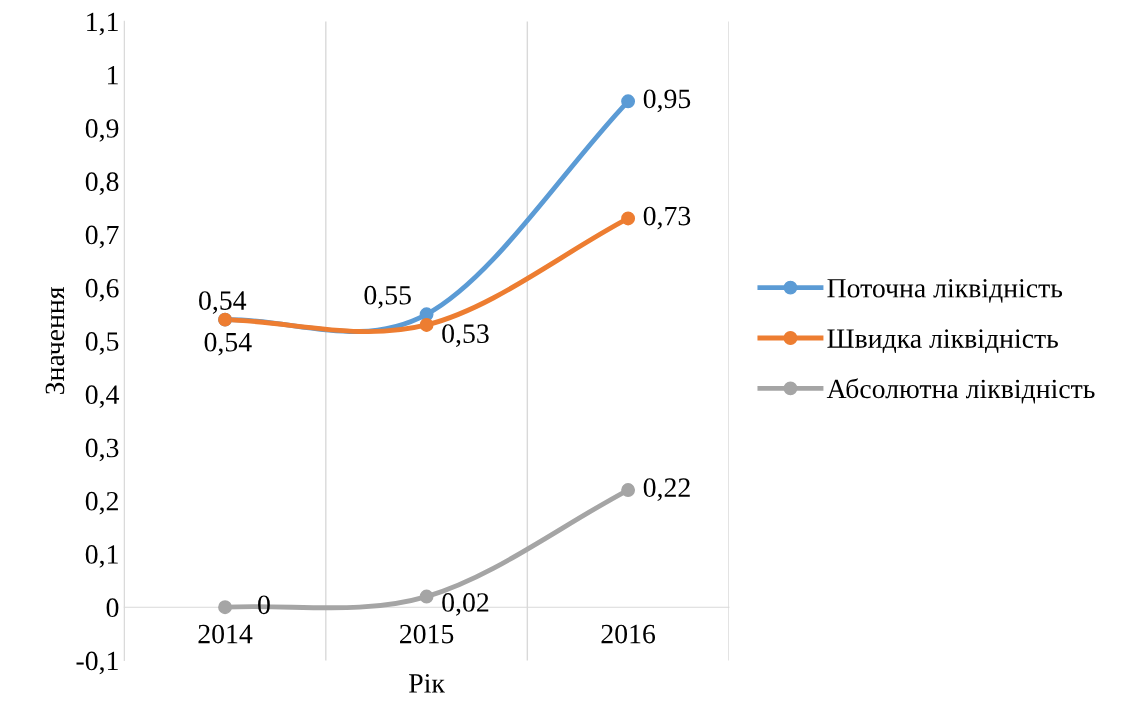  I want to click on x-tick-label: 2016, so click(628, 634).